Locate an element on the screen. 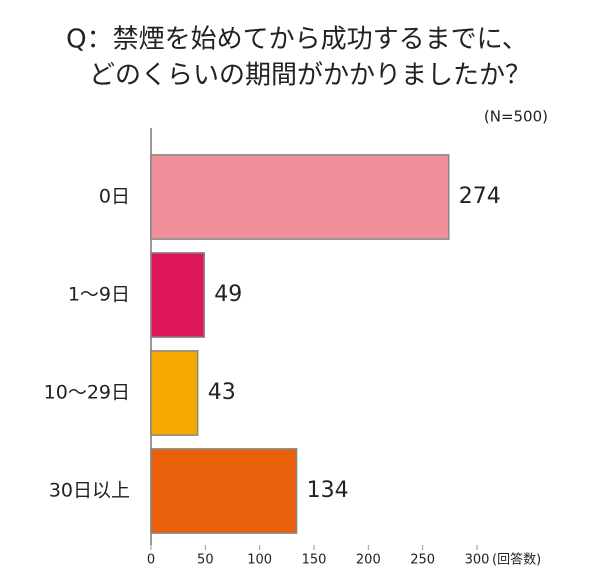 This screenshot has width=594, height=585. x-tick-label: 0 is located at coordinates (151, 560).